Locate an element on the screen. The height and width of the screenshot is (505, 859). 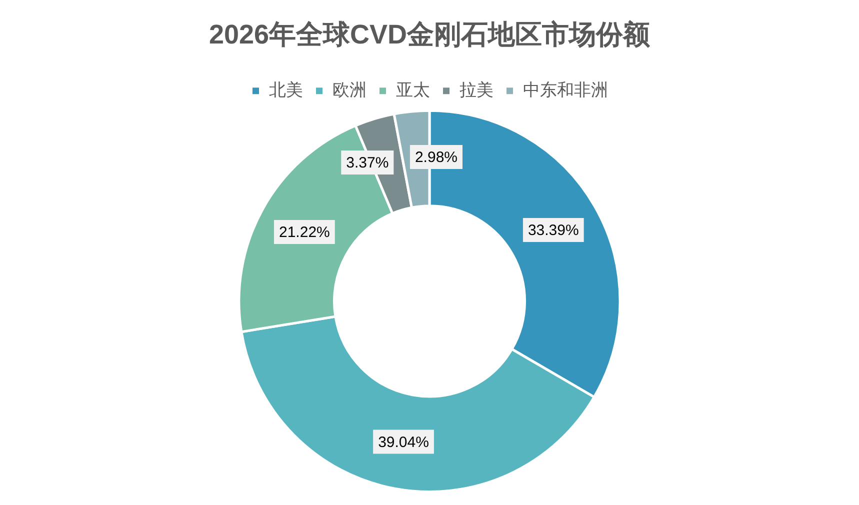
legend-label: 欧洲 is located at coordinates (349, 90).